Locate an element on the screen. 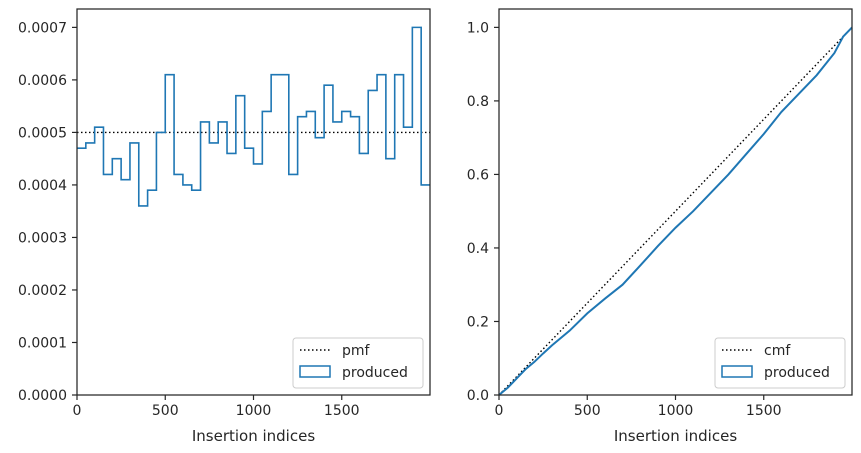 The image size is (861, 453). y-tick-label: 0.0003 is located at coordinates (42, 238).